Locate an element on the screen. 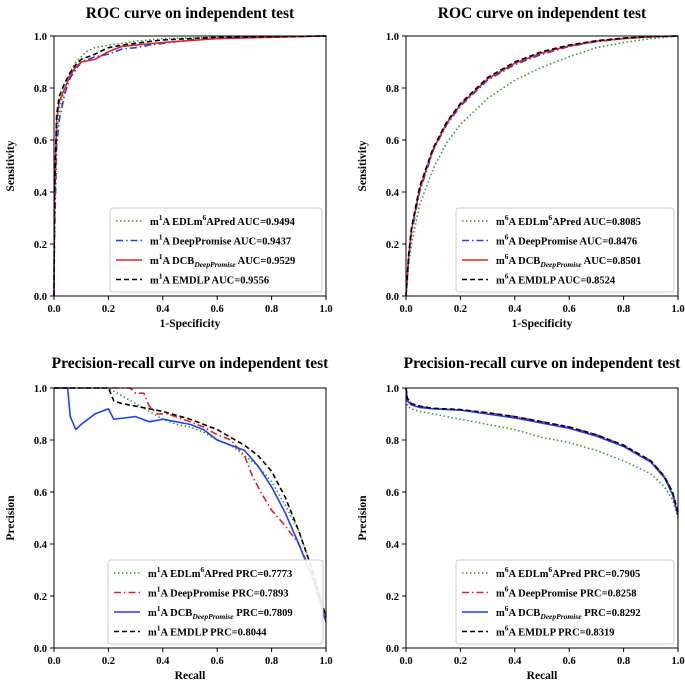  legend-text-post: APred AUC=0.8085 is located at coordinates (596, 222).